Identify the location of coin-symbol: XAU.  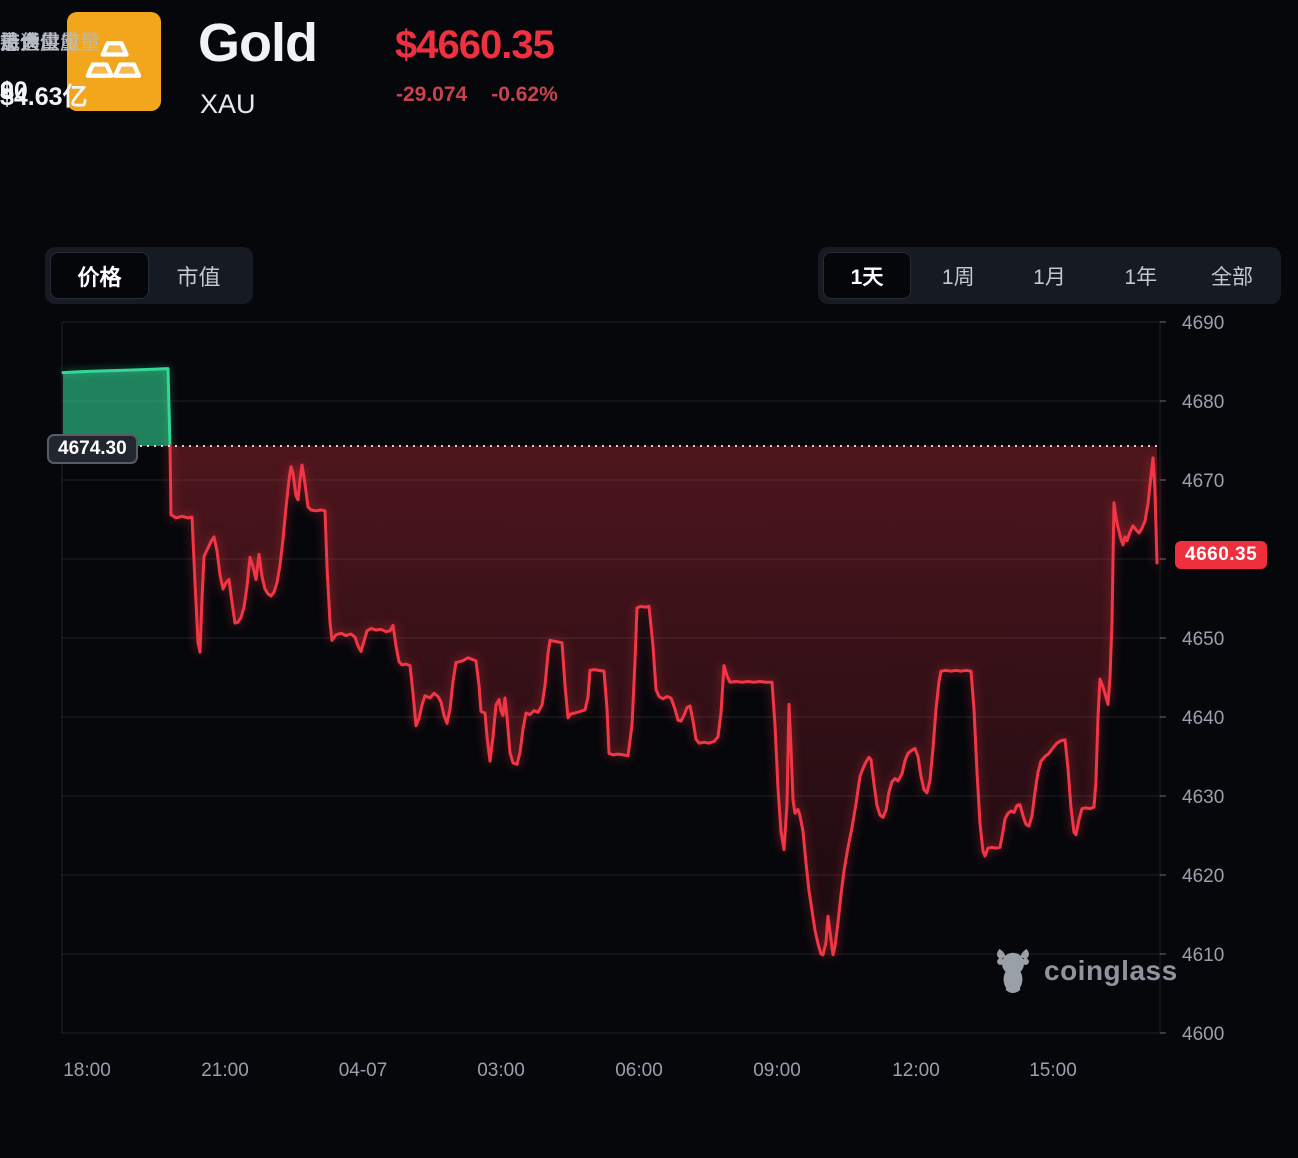
(228, 104).